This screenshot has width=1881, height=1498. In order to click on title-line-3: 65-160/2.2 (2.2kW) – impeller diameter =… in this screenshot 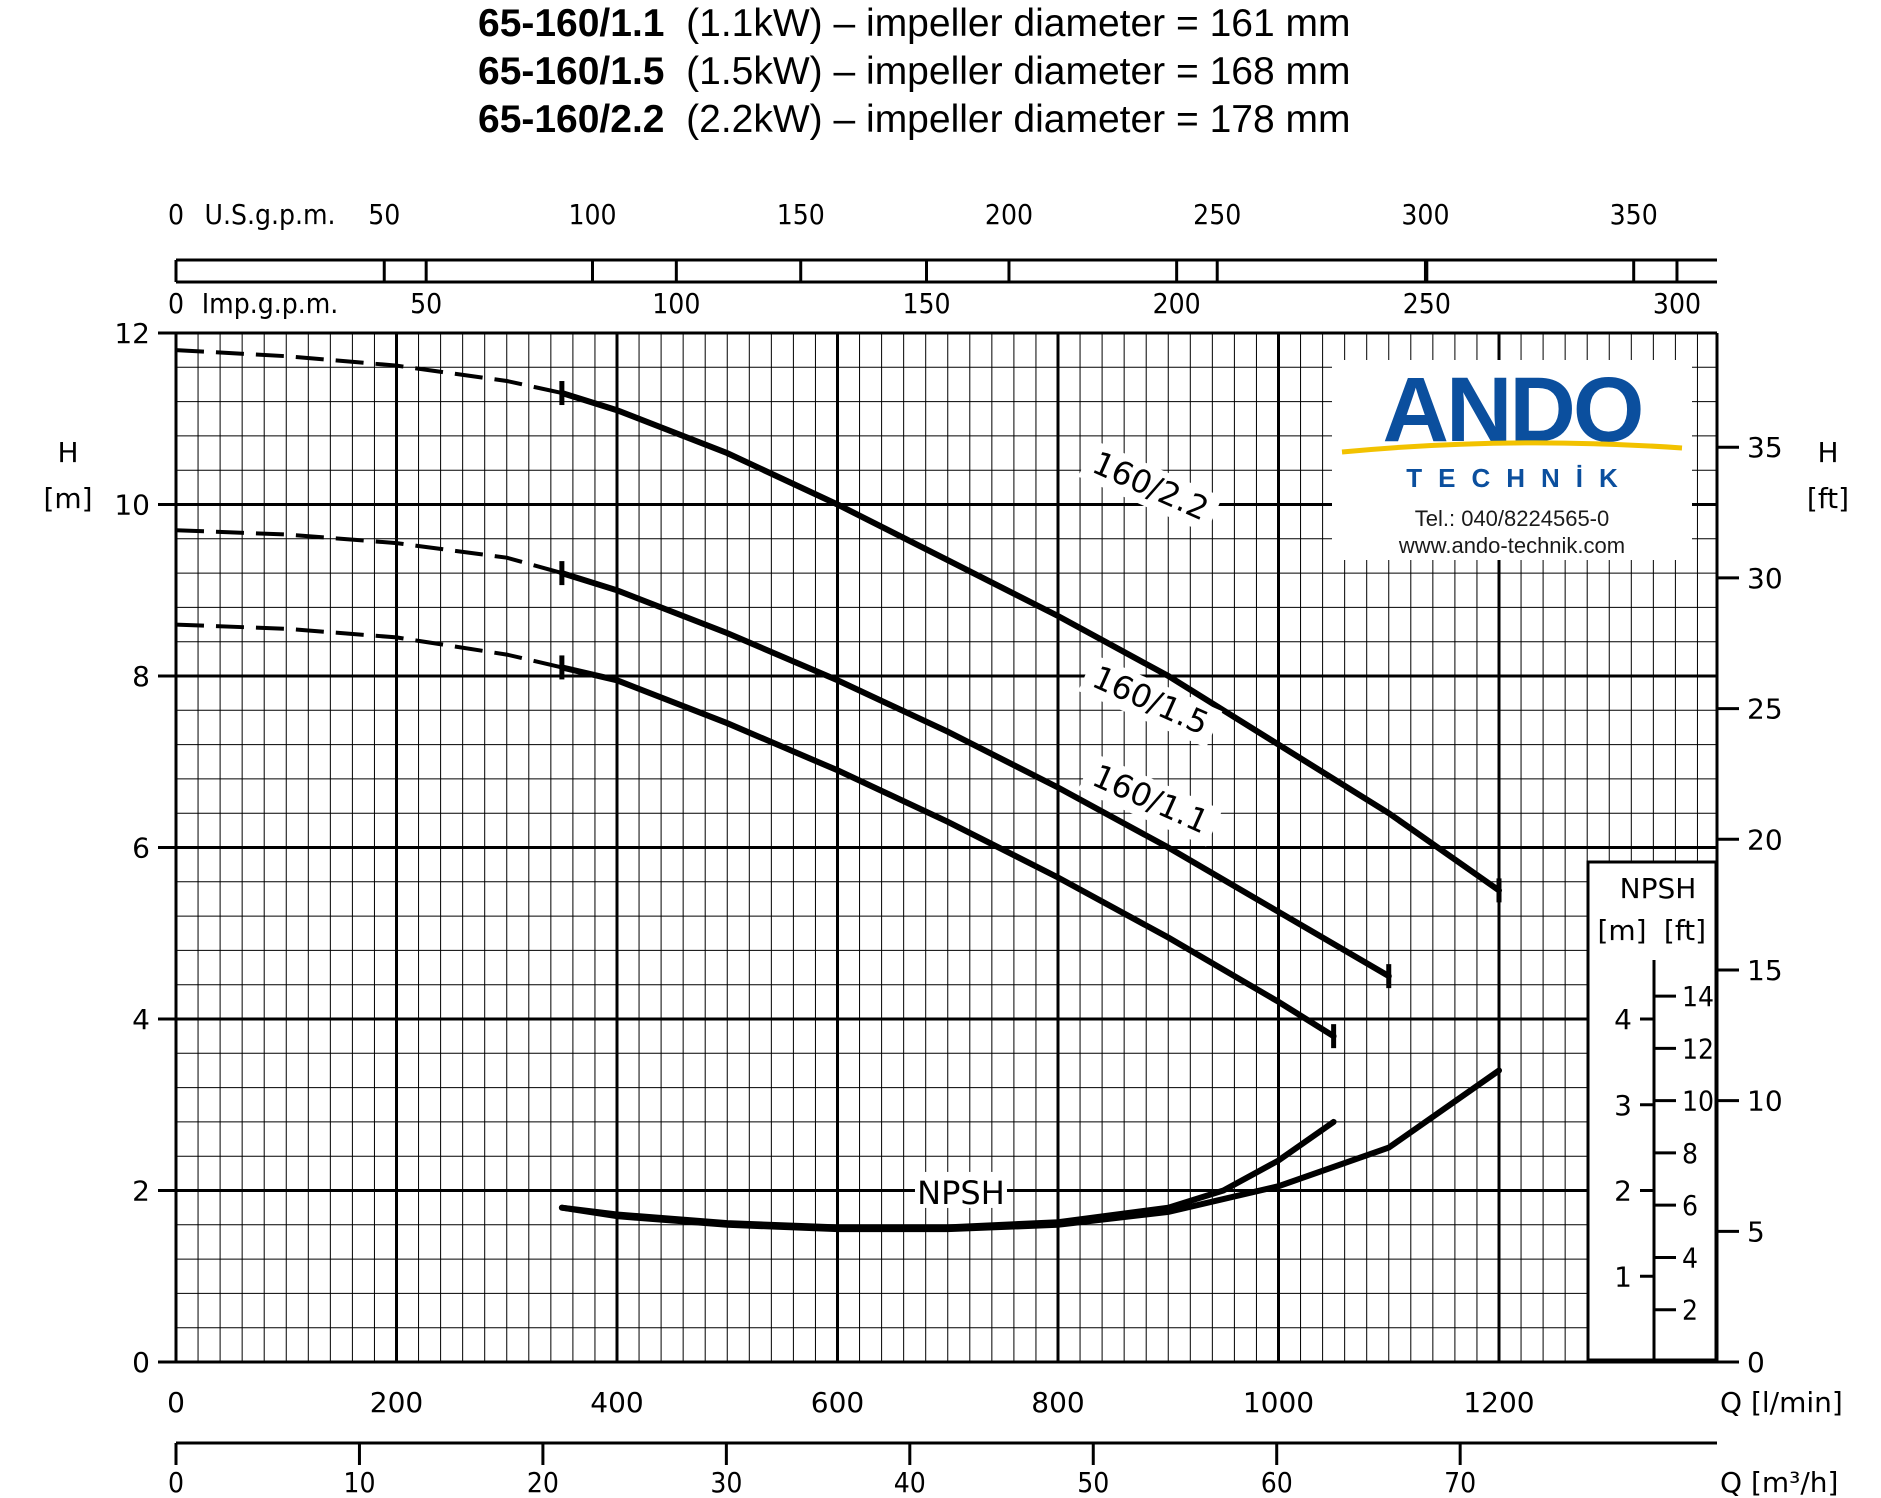, I will do `click(914, 119)`.